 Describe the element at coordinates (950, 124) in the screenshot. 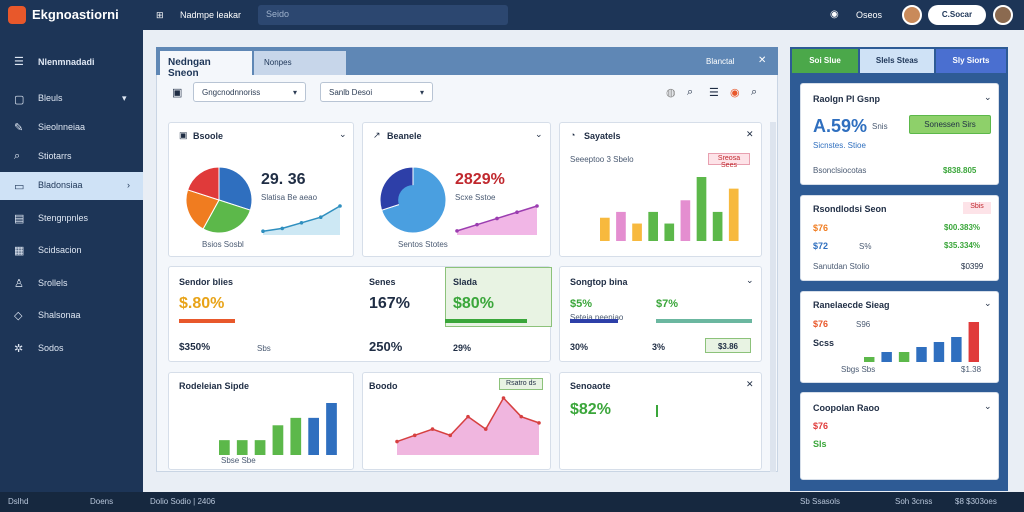

I see `action-button: Sonessen Sirs` at that location.